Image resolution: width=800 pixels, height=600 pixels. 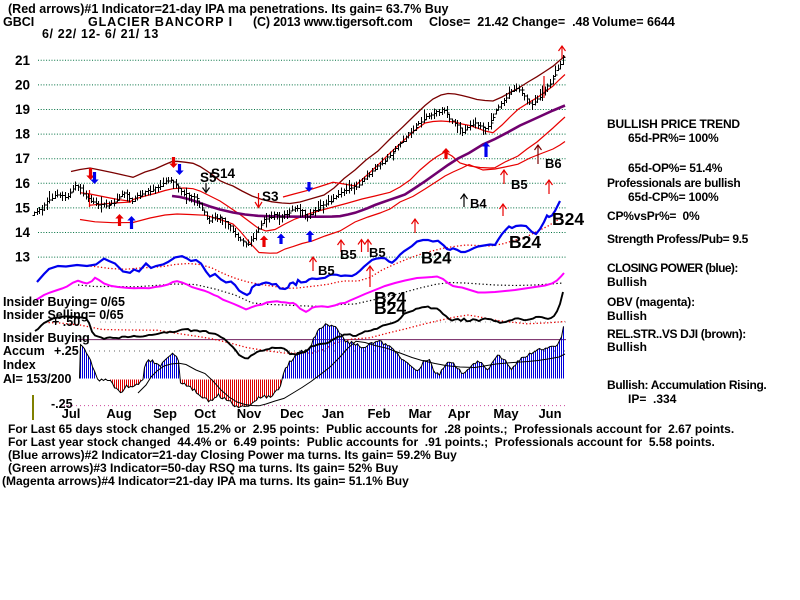 What do you see at coordinates (673, 138) in the screenshot?
I see `svg-text: 65d-PR%= 100%` at bounding box center [673, 138].